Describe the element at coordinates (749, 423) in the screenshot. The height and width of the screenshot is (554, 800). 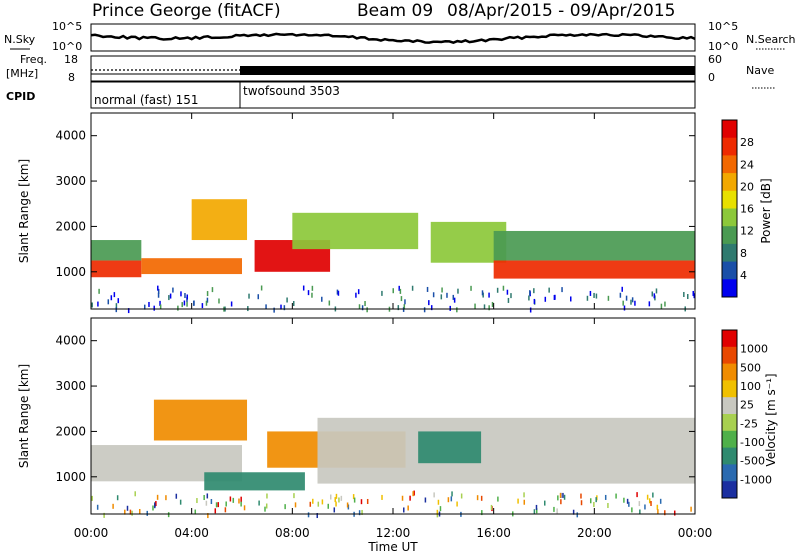
I see `colorbar-tick-label: -25` at that location.